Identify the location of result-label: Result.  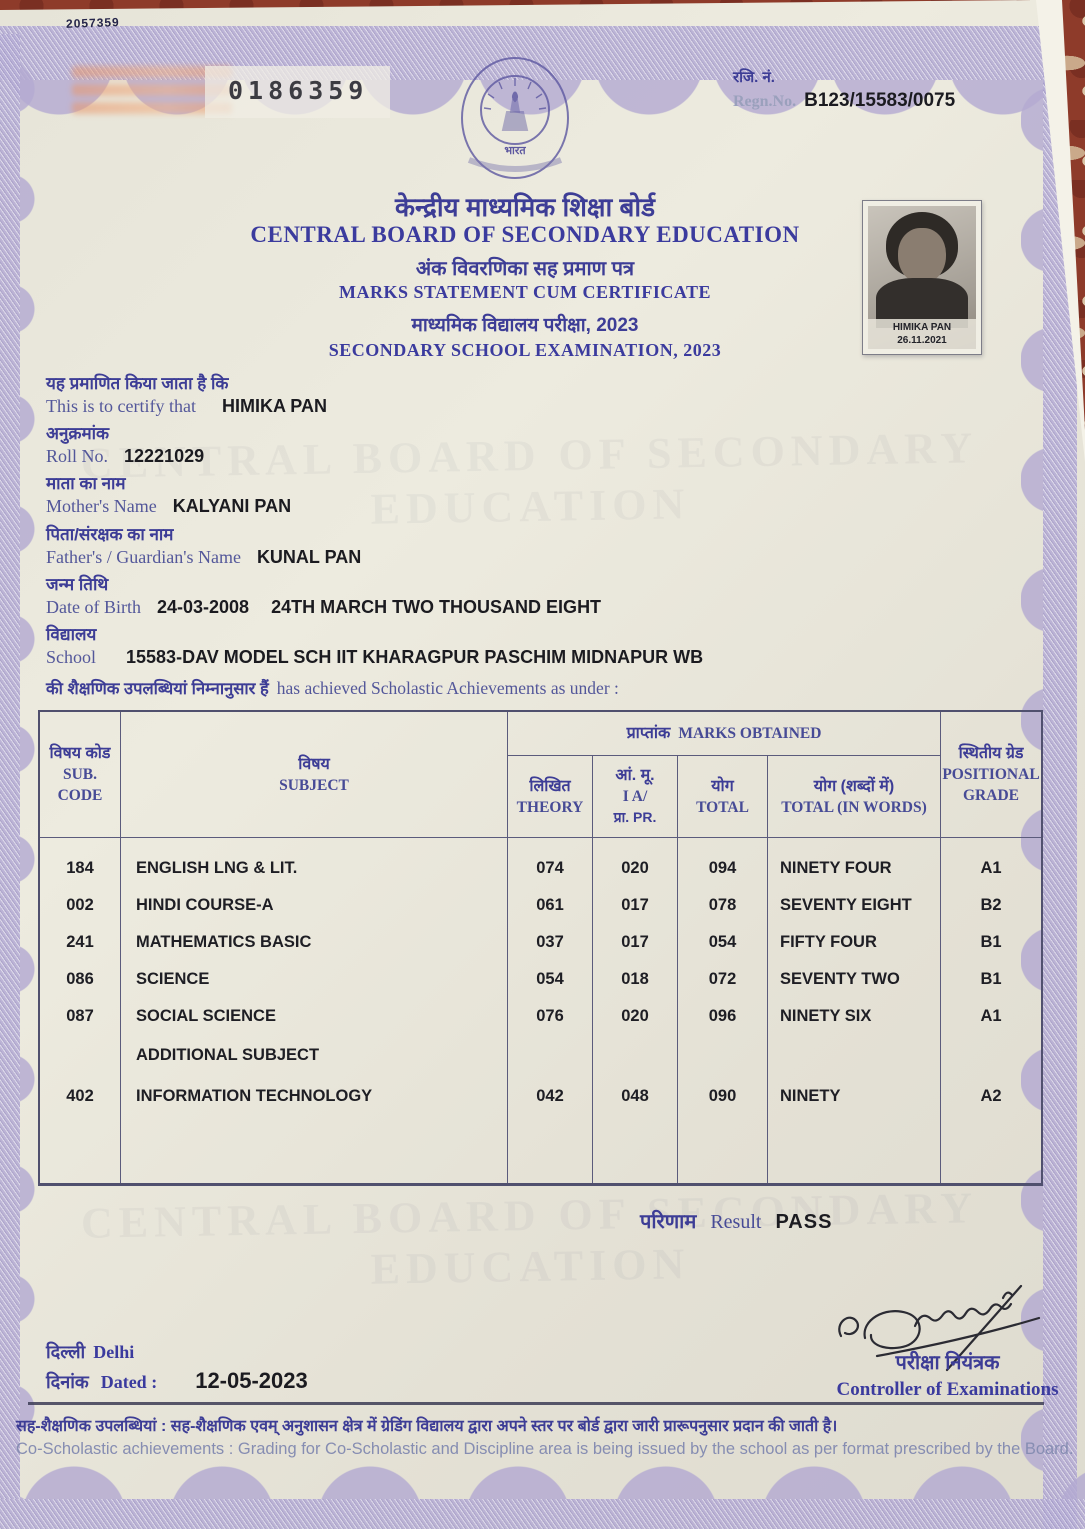
(736, 1222).